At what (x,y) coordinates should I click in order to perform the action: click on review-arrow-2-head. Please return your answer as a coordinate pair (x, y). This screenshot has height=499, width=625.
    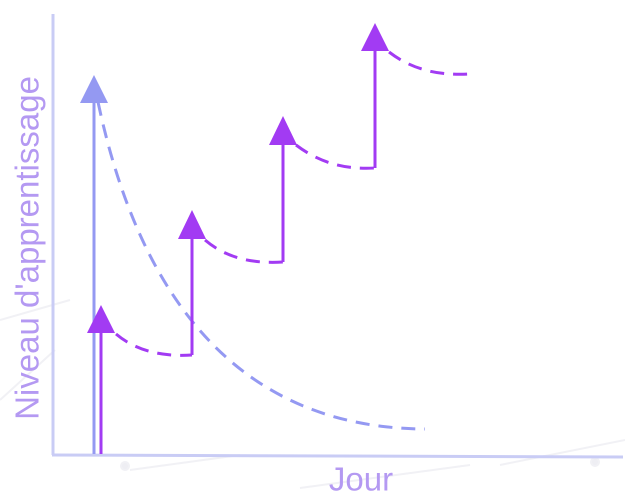
    Looking at the image, I should click on (192, 224).